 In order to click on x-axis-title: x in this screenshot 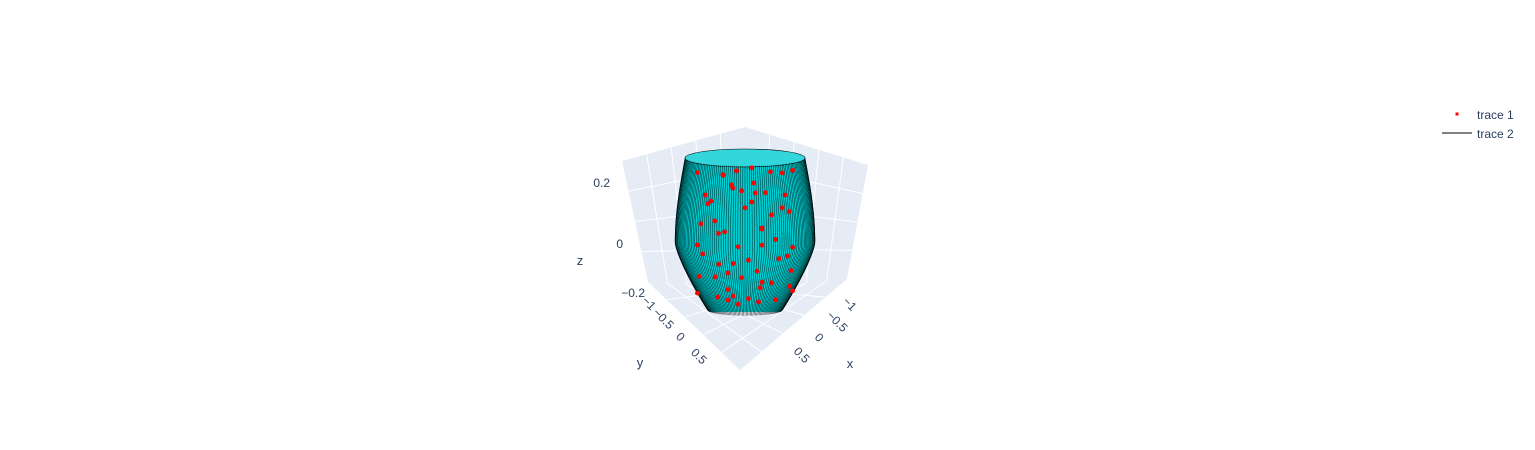, I will do `click(850, 363)`.